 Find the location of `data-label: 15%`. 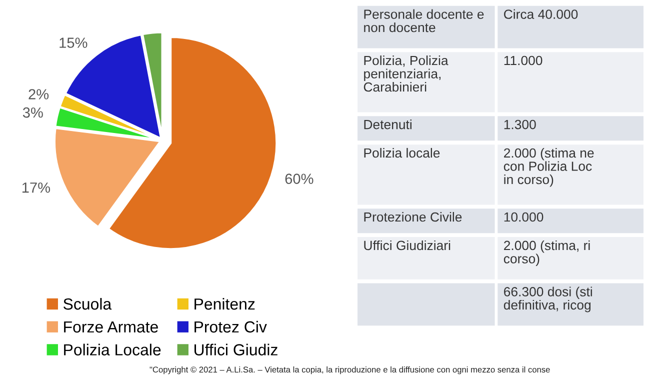

data-label: 15% is located at coordinates (74, 43).